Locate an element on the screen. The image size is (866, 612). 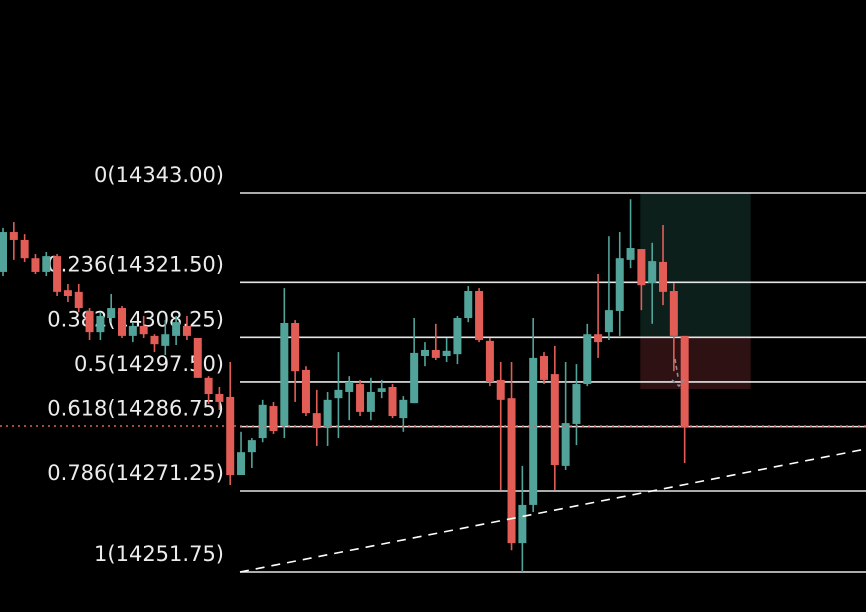
fib-label-0.786: 0.786(14271.25) is located at coordinates (135, 473).